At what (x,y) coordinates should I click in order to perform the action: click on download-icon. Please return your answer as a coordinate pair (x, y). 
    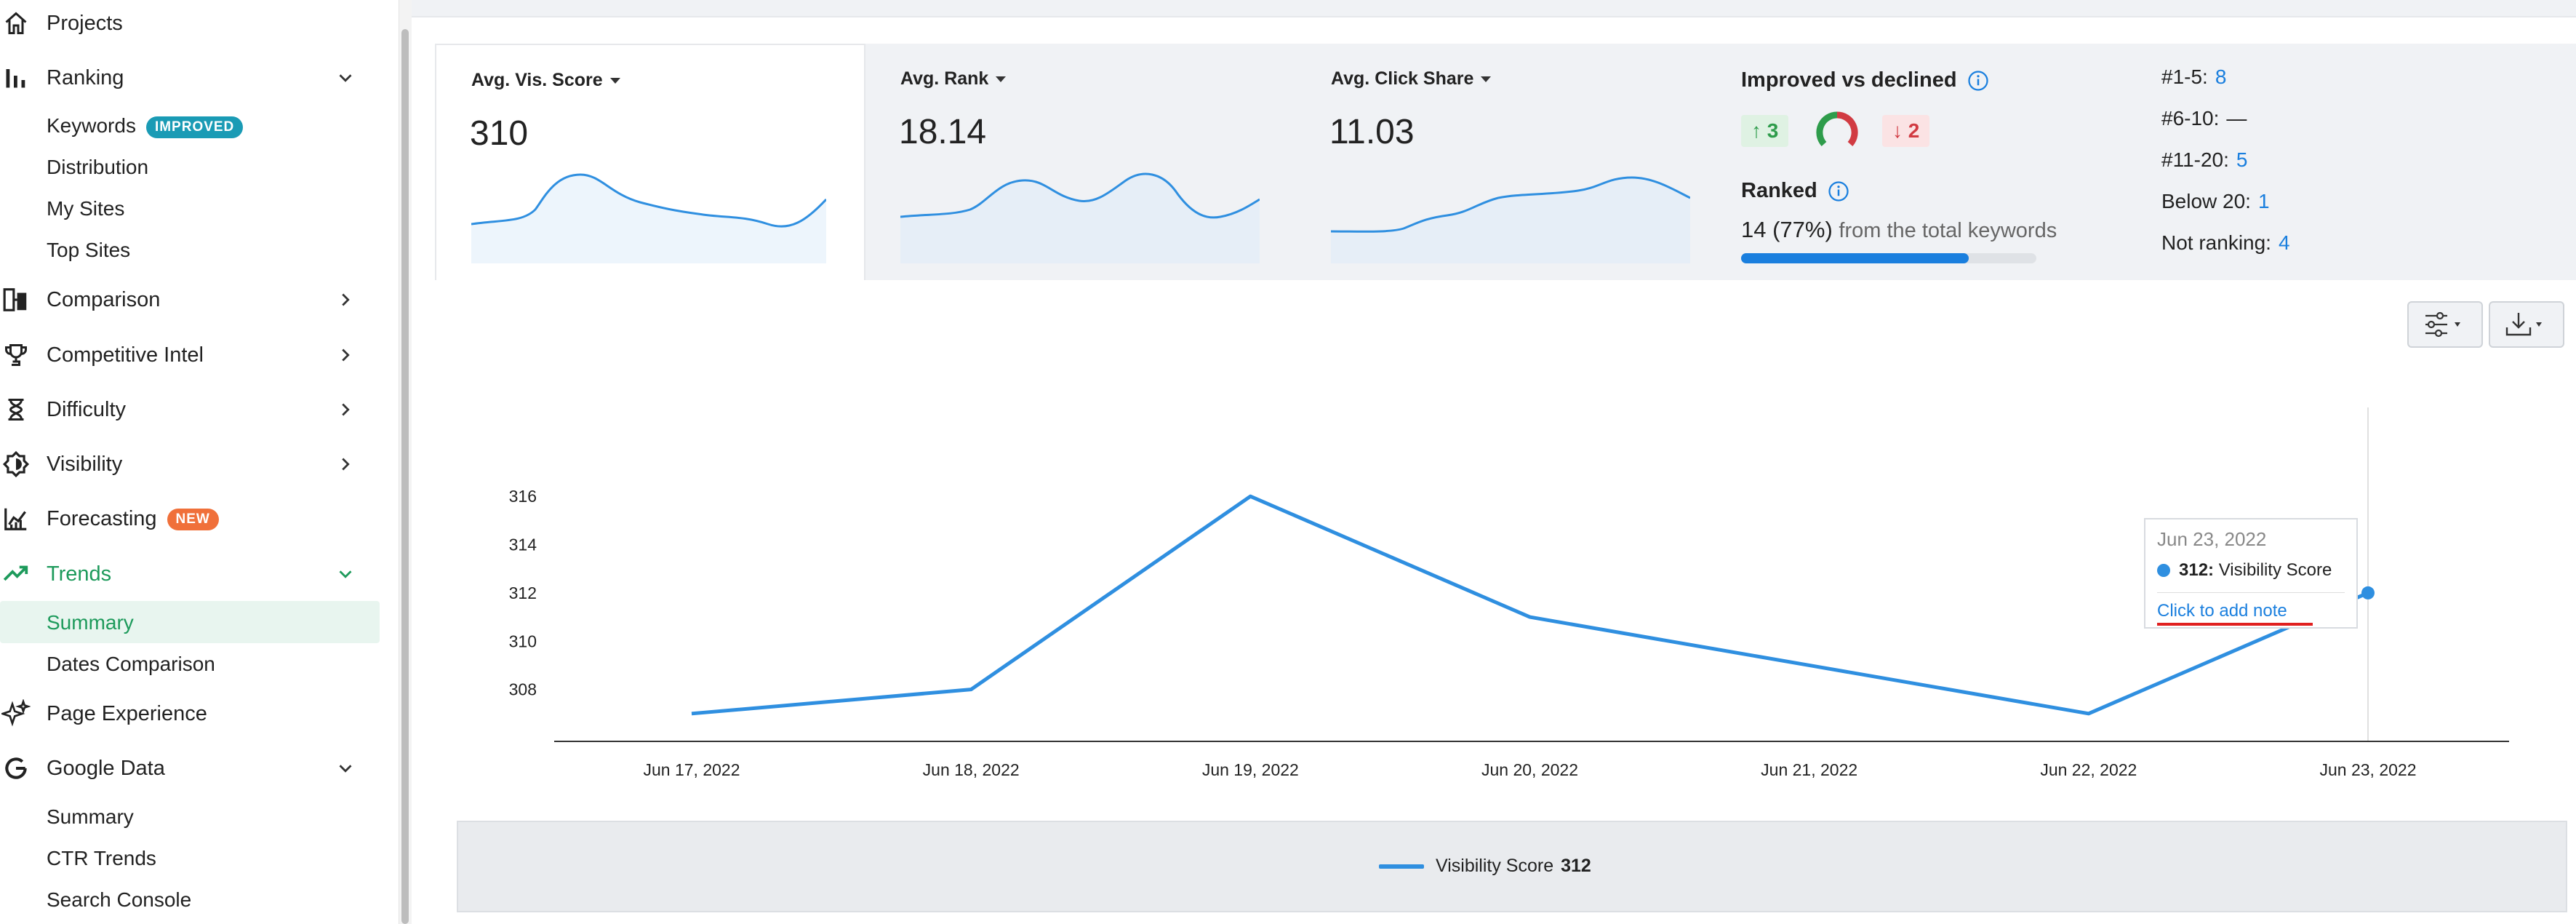
    Looking at the image, I should click on (2523, 324).